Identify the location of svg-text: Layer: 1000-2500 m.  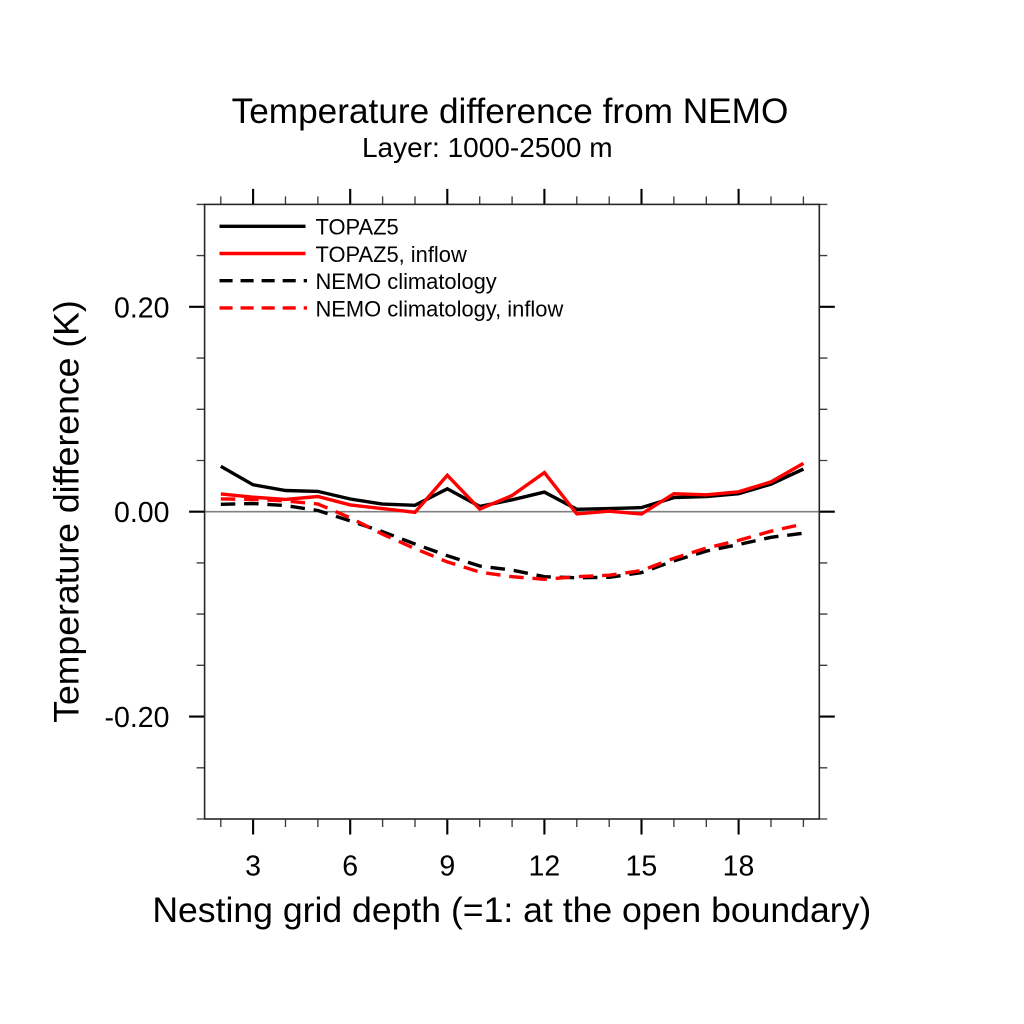
(487, 147).